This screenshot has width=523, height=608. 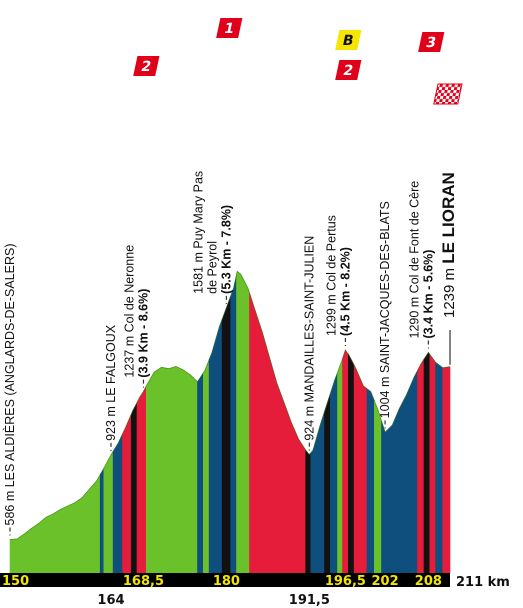 I want to click on bonus-badge-bg, so click(x=348, y=40).